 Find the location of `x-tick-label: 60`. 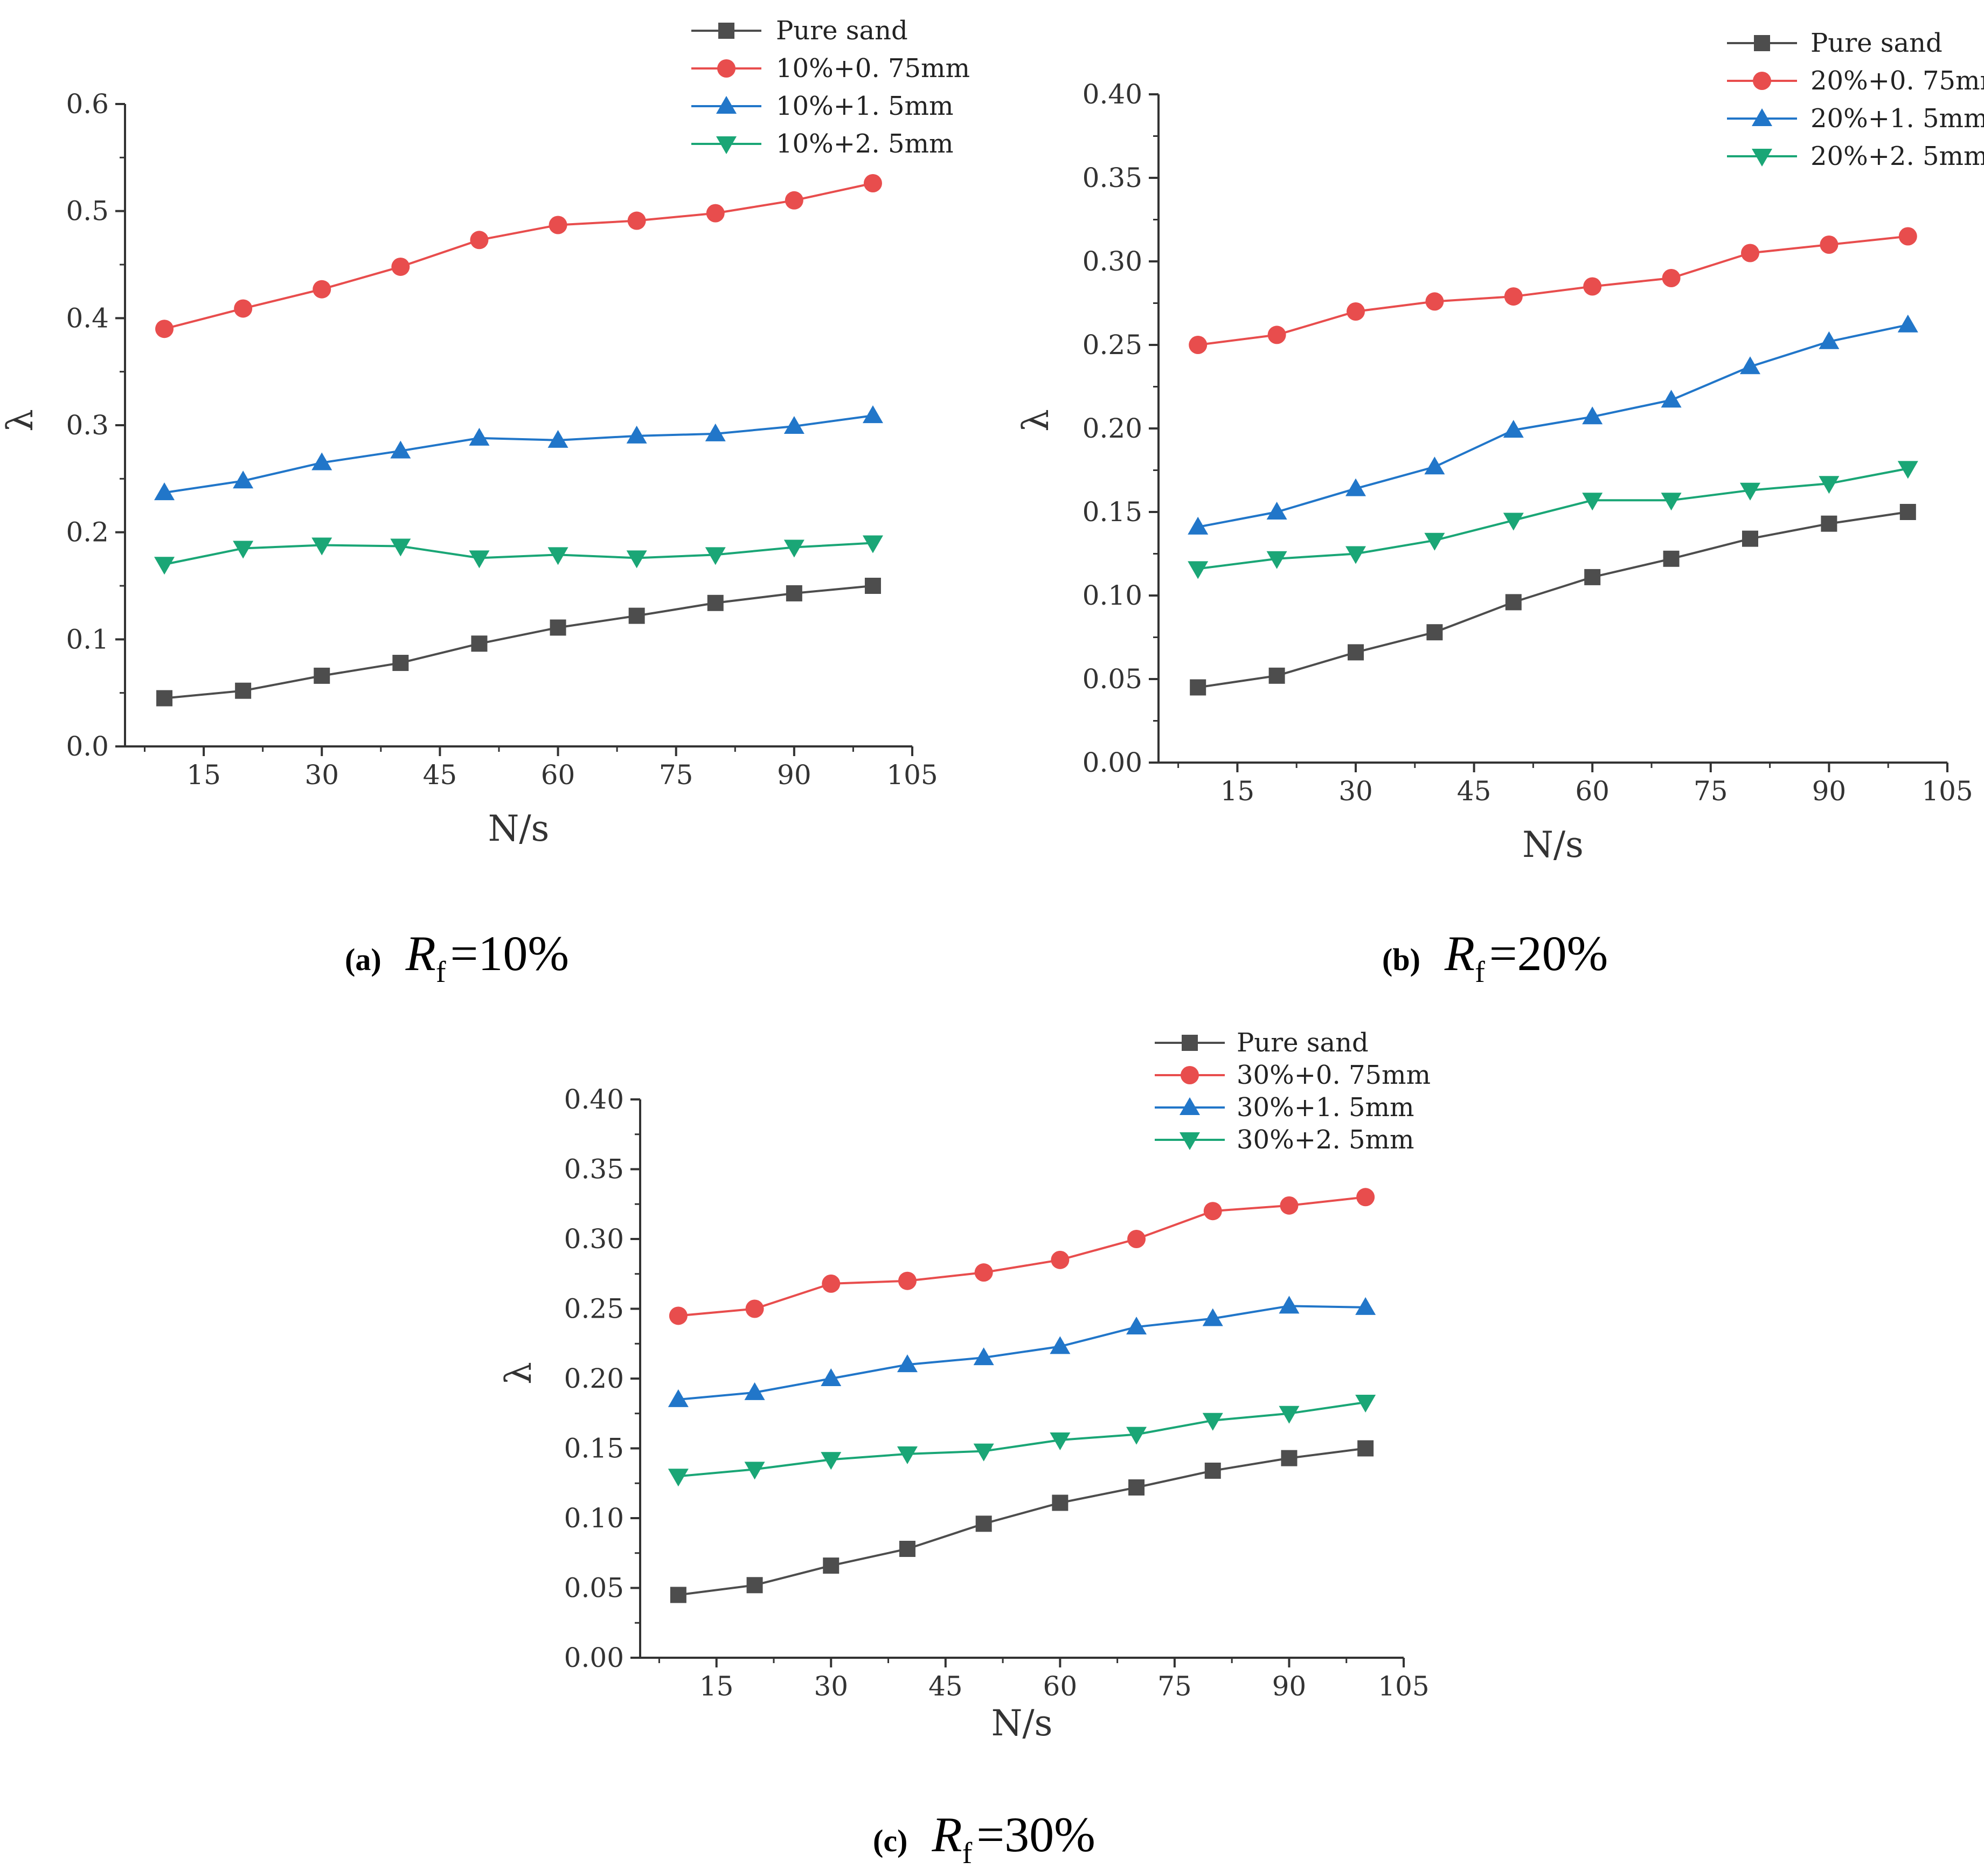

x-tick-label: 60 is located at coordinates (558, 775).